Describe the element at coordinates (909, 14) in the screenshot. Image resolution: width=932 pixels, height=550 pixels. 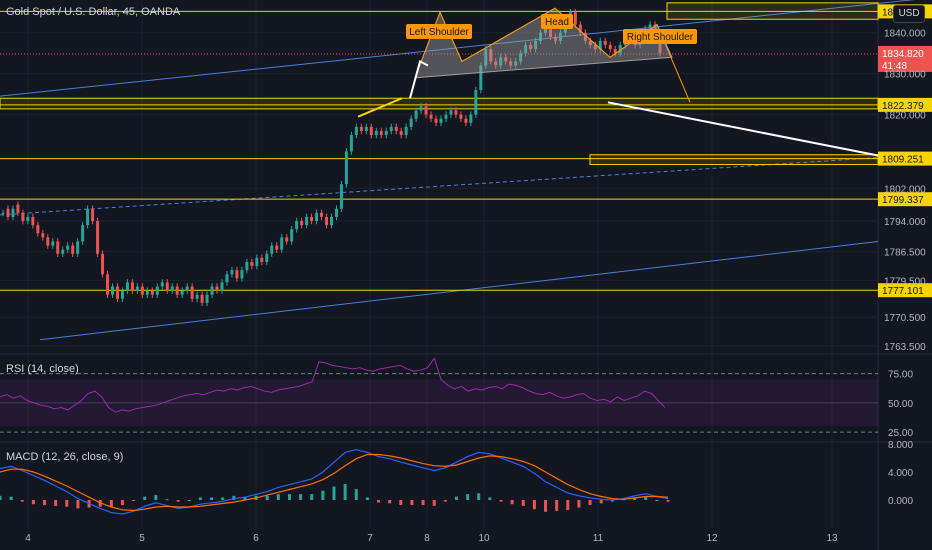
I see `currency-button: USD` at that location.